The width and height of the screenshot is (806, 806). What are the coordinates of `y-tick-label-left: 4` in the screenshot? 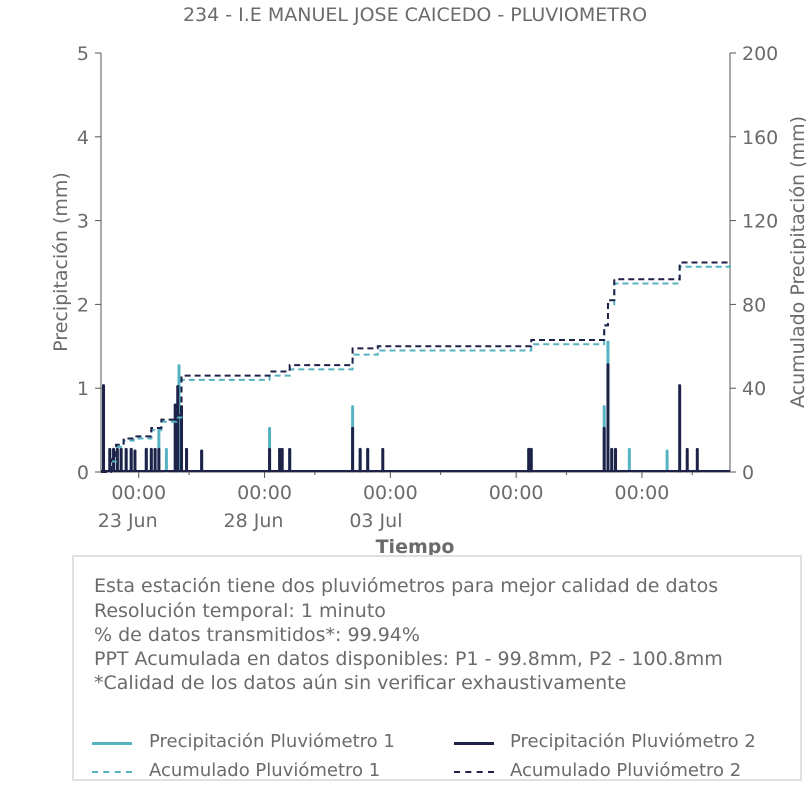 It's located at (83, 138).